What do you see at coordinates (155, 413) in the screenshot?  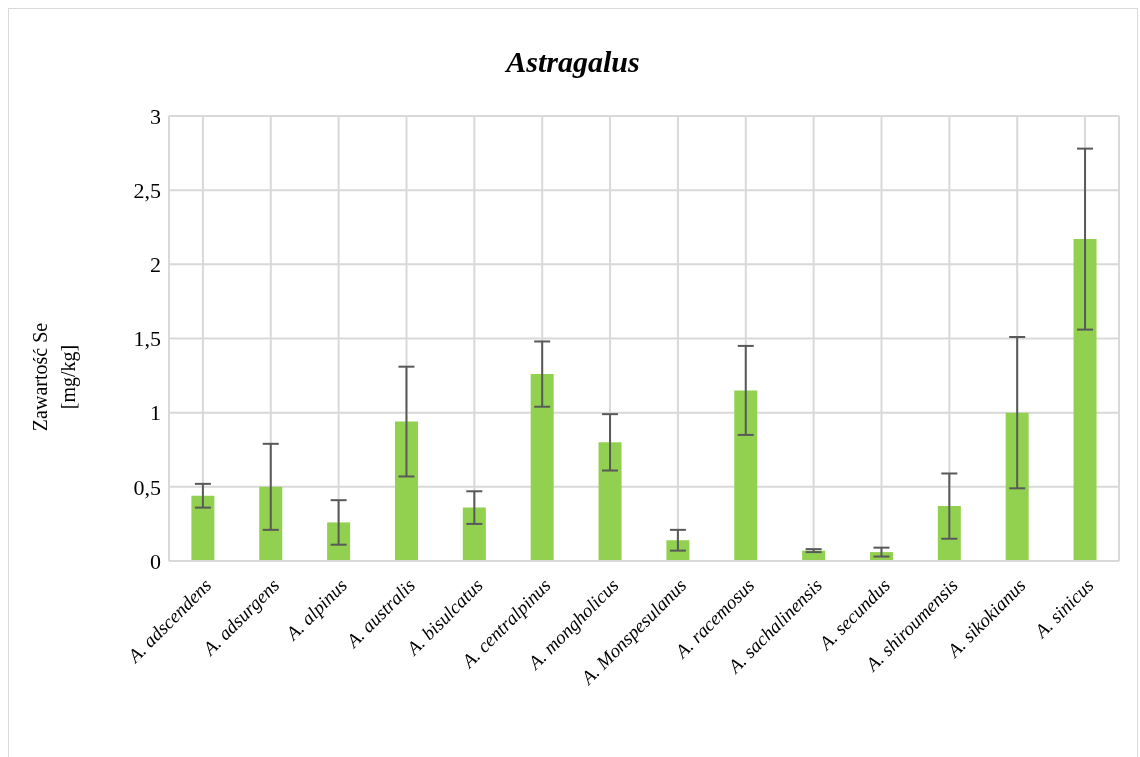 I see `y-tick-label: 1` at bounding box center [155, 413].